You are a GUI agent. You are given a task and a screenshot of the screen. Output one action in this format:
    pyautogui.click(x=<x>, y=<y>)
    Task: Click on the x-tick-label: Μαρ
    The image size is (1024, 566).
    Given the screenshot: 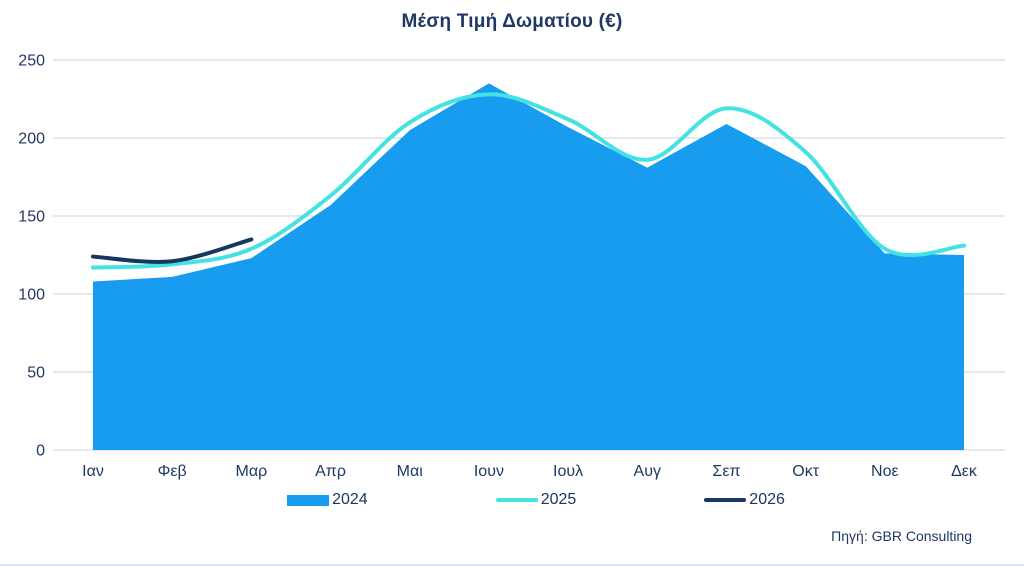 What is the action you would take?
    pyautogui.click(x=252, y=471)
    